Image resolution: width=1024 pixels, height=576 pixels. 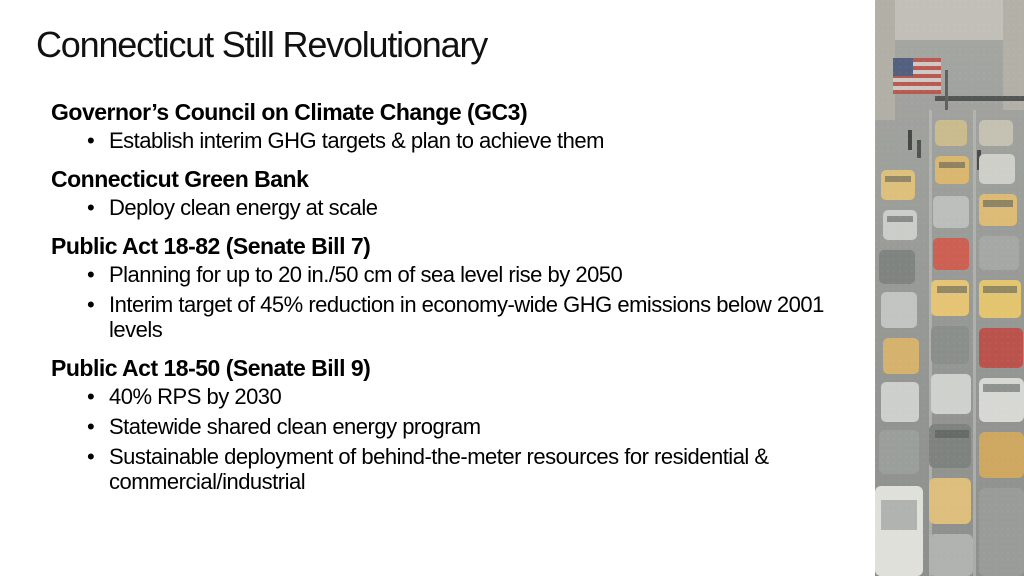 What do you see at coordinates (195, 396) in the screenshot?
I see `bullet-text: 40% RPS by 2030` at bounding box center [195, 396].